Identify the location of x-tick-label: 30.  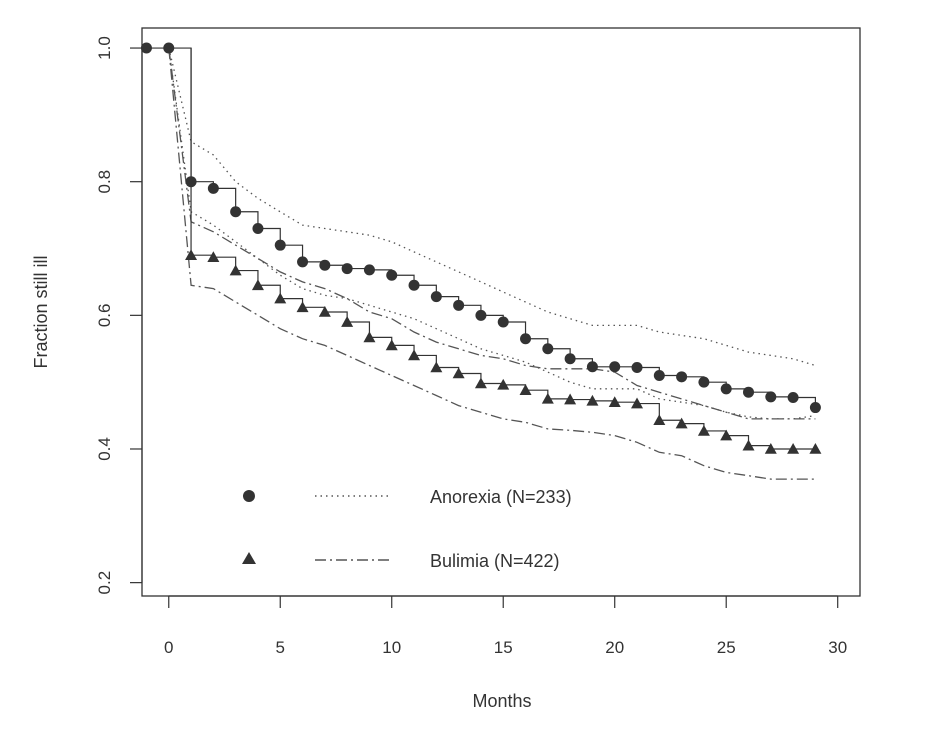
(837, 647).